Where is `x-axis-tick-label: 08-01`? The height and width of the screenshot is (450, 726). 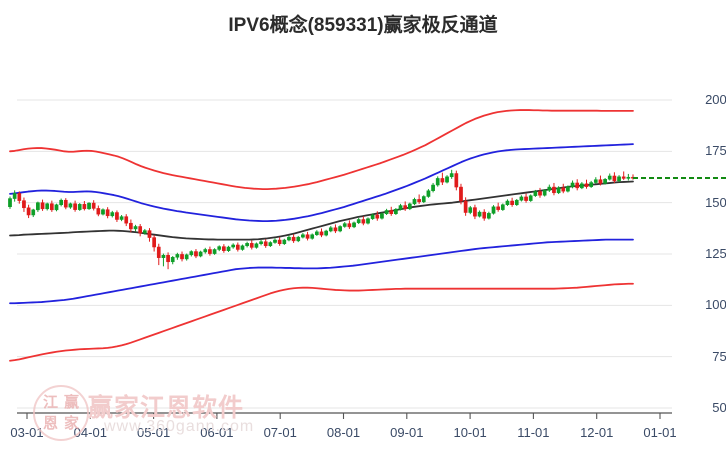 x-axis-tick-label: 08-01 is located at coordinates (343, 432).